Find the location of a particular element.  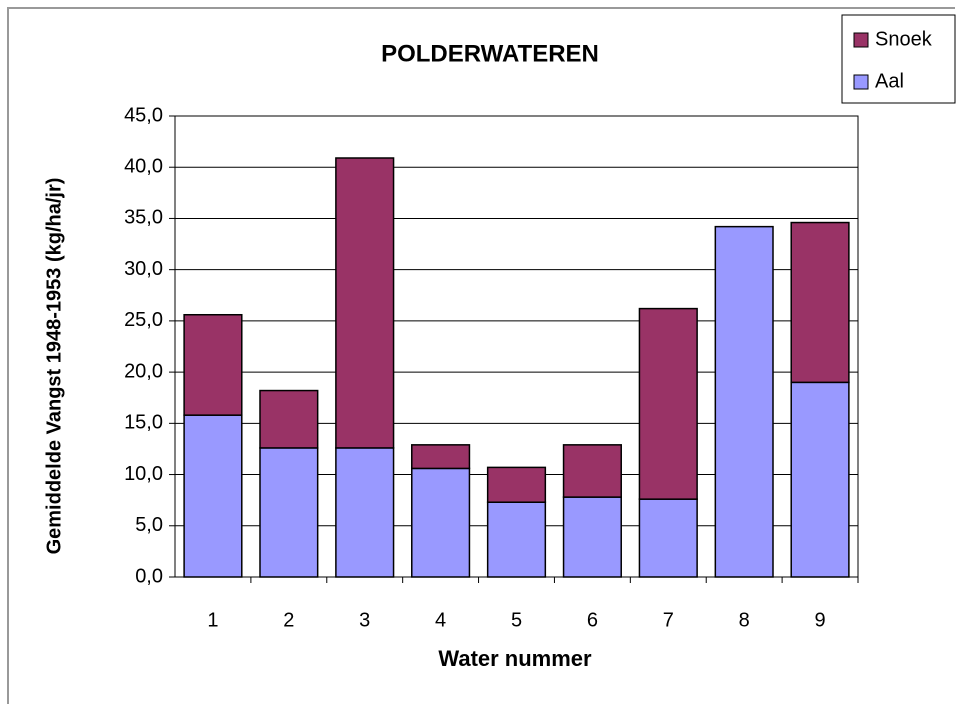

chart-title: POLDERWATEREN is located at coordinates (490, 53).